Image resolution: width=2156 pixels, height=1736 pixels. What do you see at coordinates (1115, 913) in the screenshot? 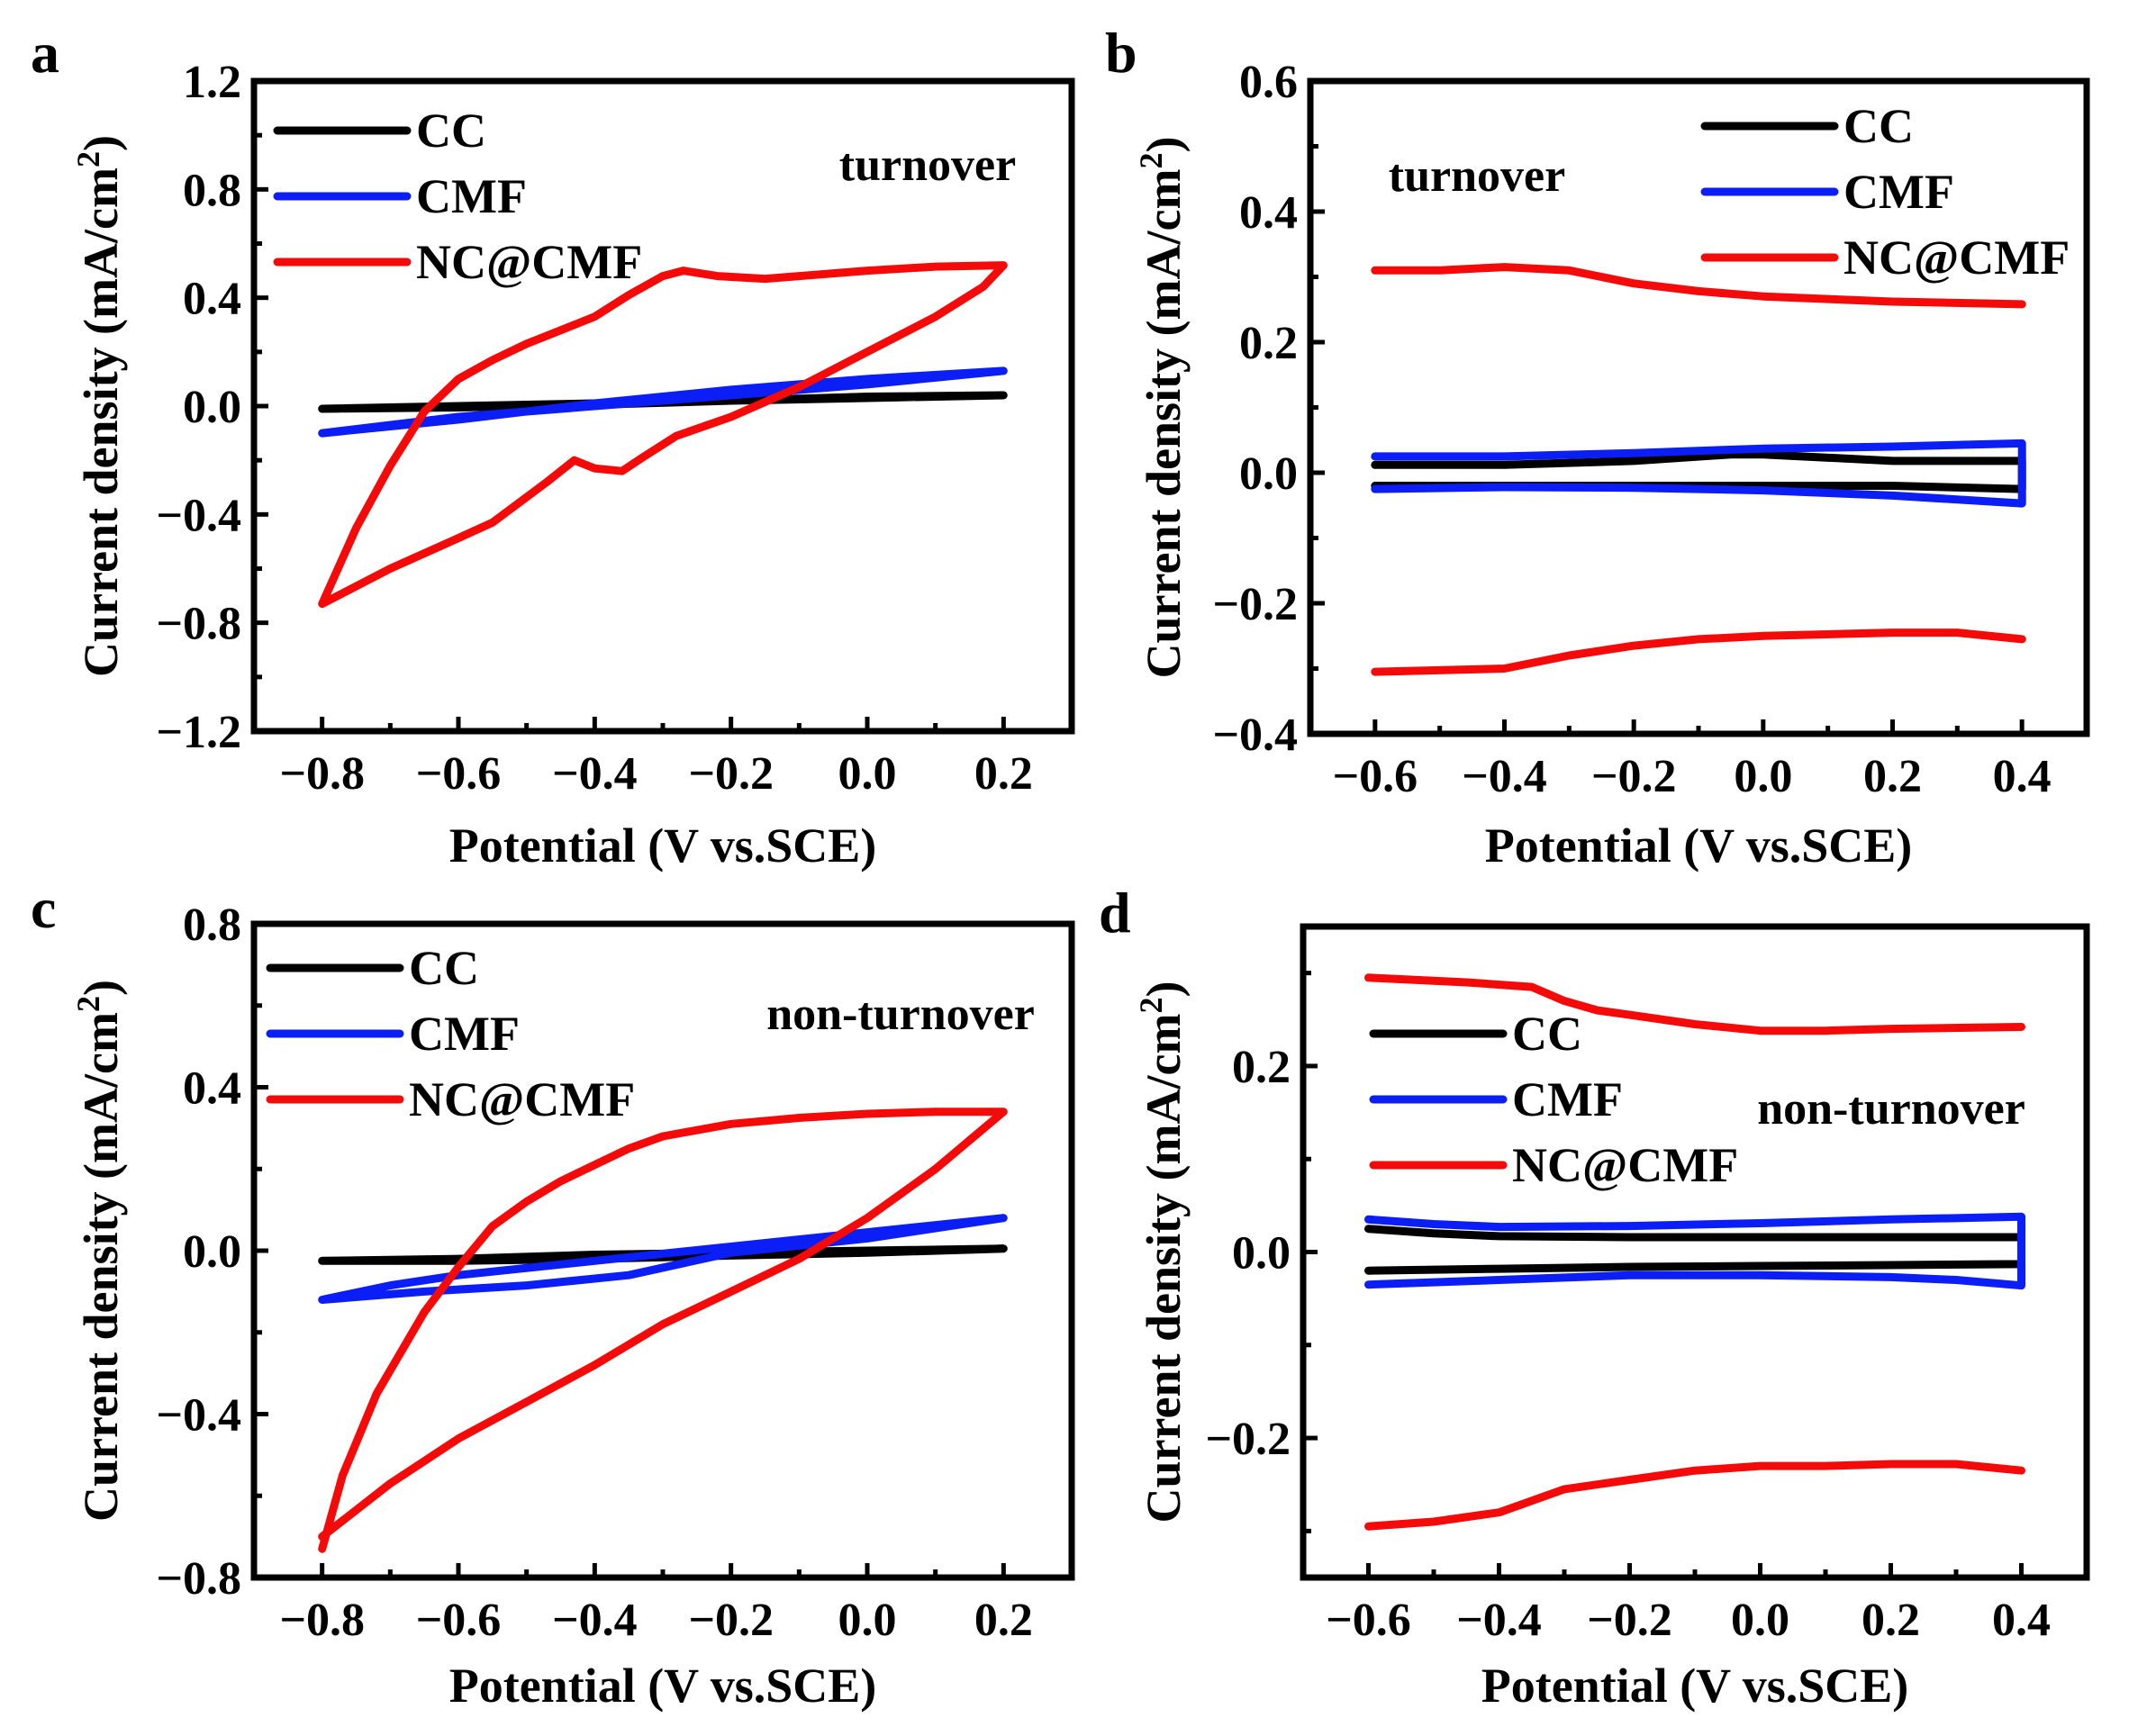
I see `panel-letter: d` at bounding box center [1115, 913].